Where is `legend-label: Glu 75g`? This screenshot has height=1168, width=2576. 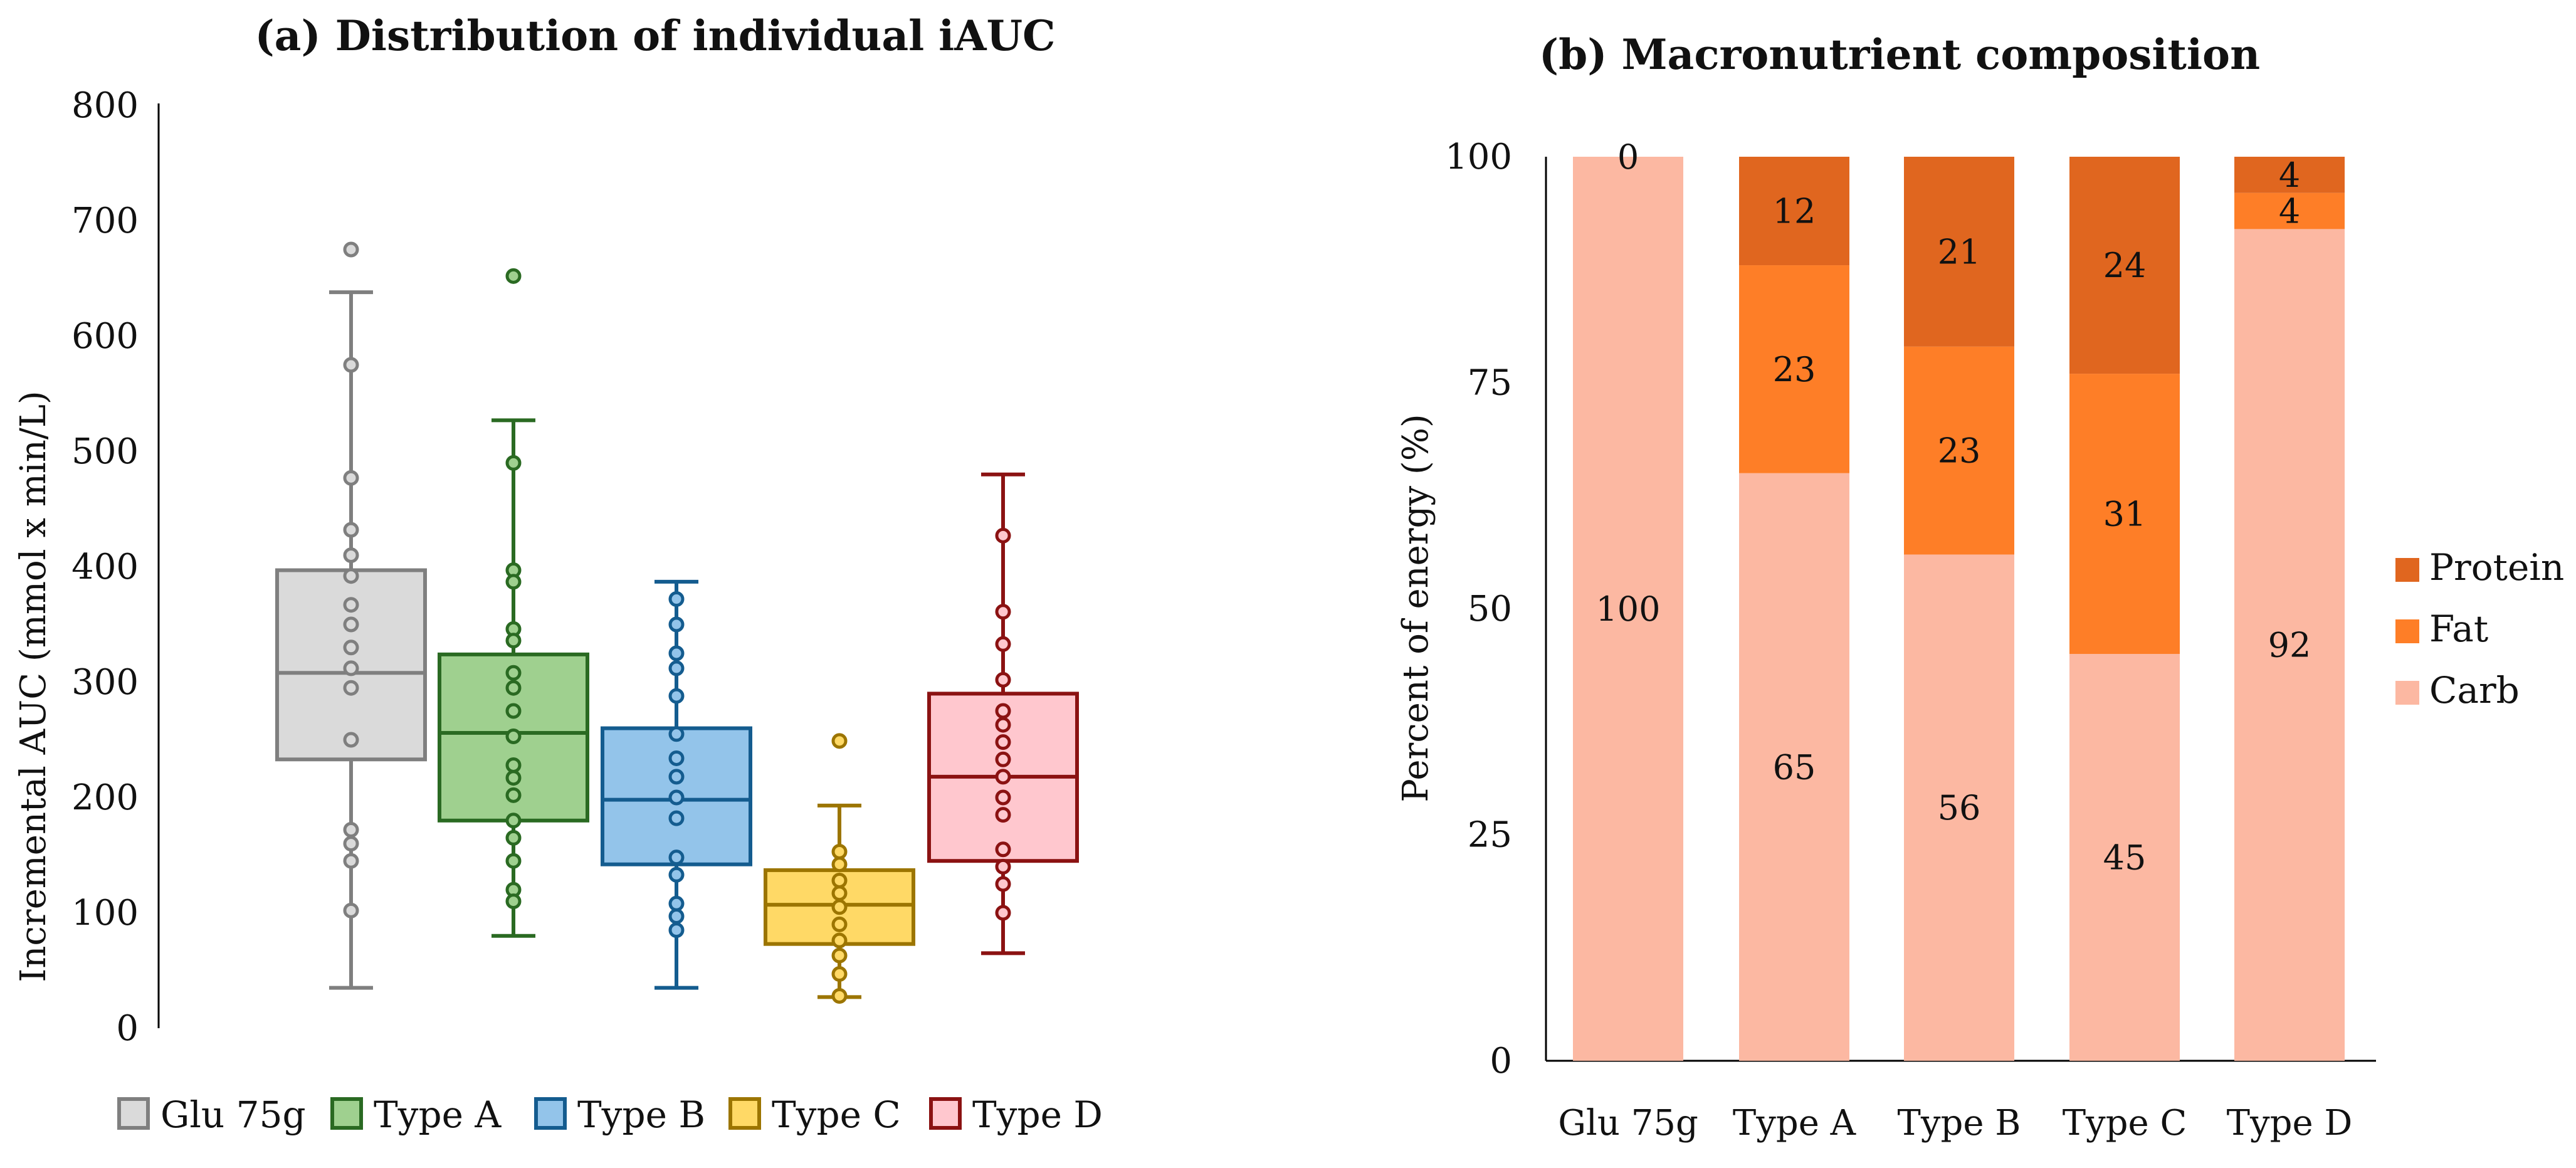 legend-label: Glu 75g is located at coordinates (233, 1114).